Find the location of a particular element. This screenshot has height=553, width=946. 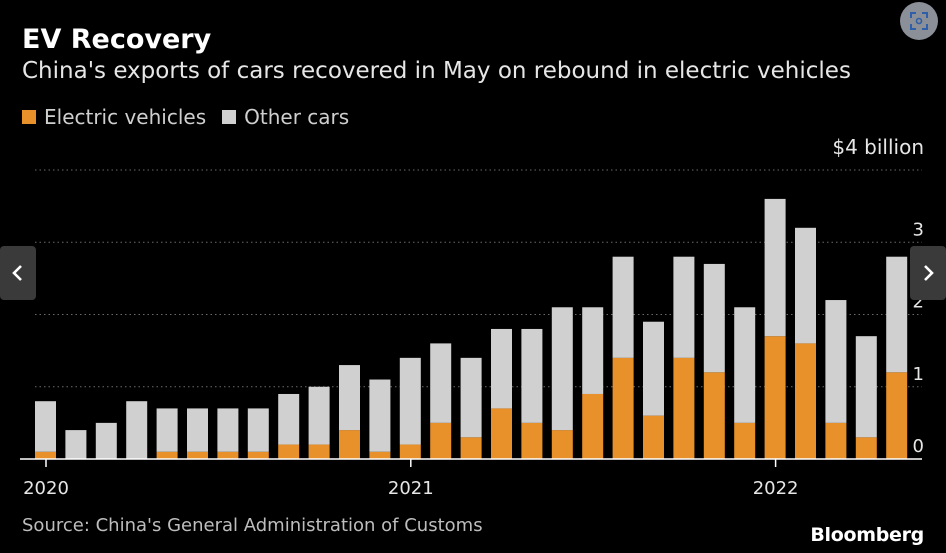

brand-logo: Bloomberg is located at coordinates (867, 535).